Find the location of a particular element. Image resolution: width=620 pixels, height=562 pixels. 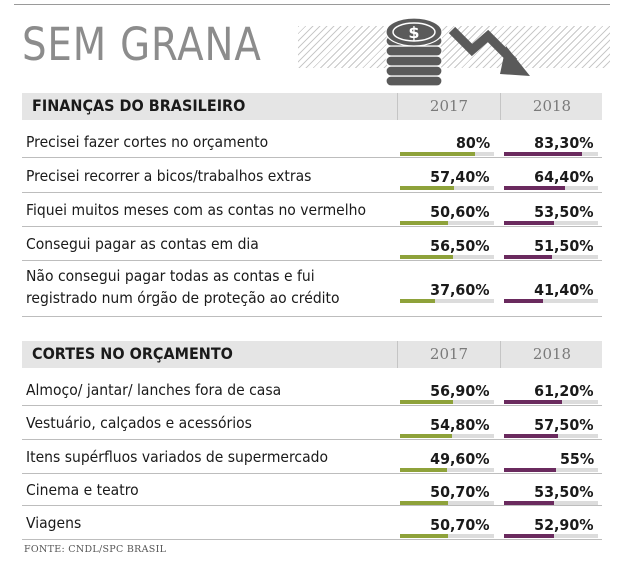

table-row: Cinema e teatro 50,70% 53,50% is located at coordinates (312, 490).